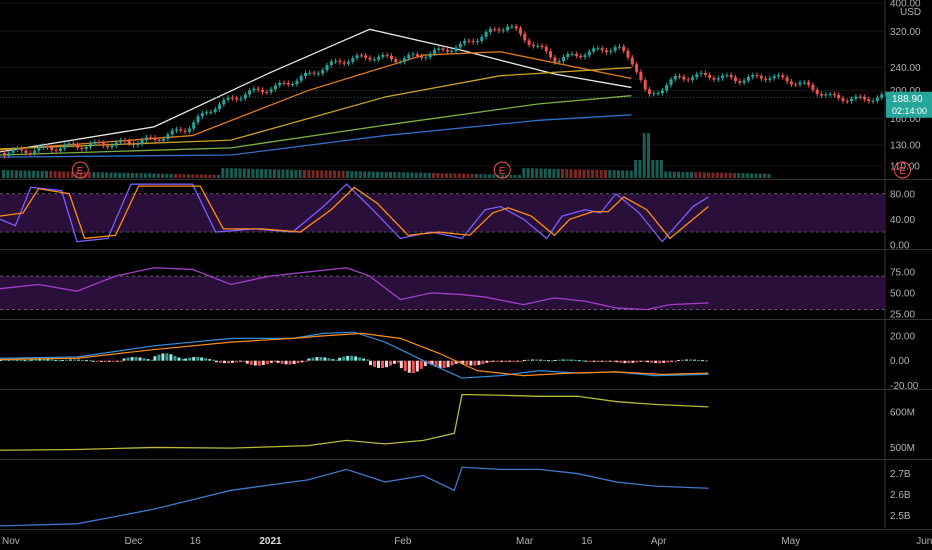  What do you see at coordinates (316, 125) in the screenshot?
I see `moving-average-line` at bounding box center [316, 125].